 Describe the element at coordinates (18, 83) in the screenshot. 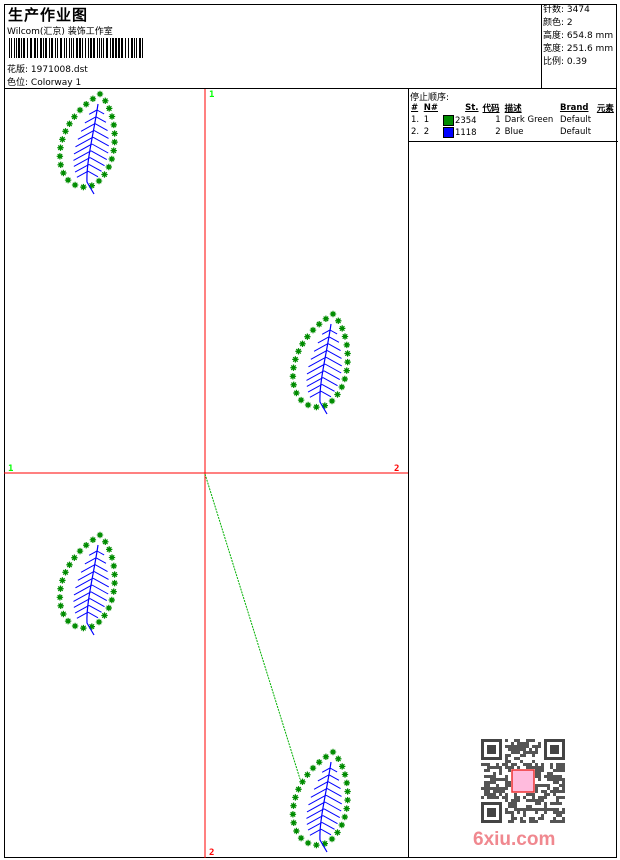

I see `colorway-label: 色位:` at that location.